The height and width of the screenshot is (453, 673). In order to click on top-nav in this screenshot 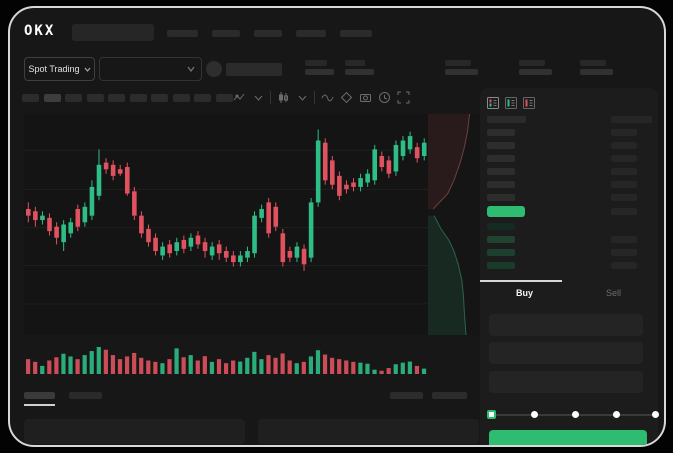, I will do `click(269, 33)`.